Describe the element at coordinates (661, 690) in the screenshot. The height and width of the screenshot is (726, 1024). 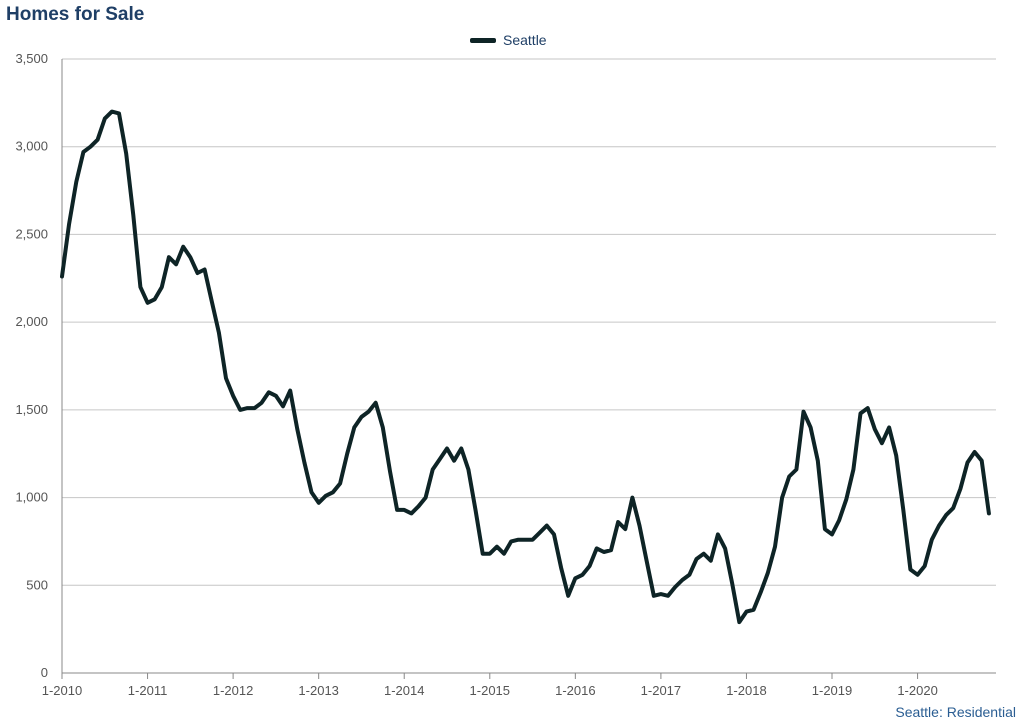
I see `x-tick-label: 1-2017` at that location.